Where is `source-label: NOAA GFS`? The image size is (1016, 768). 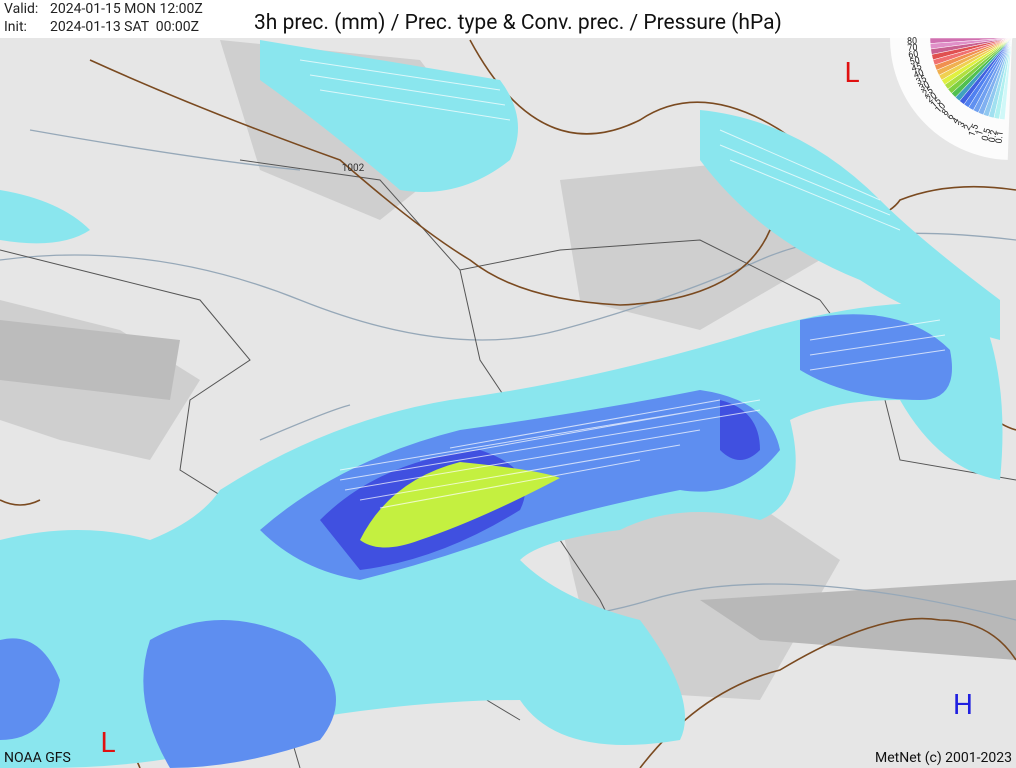
source-label: NOAA GFS is located at coordinates (37, 758).